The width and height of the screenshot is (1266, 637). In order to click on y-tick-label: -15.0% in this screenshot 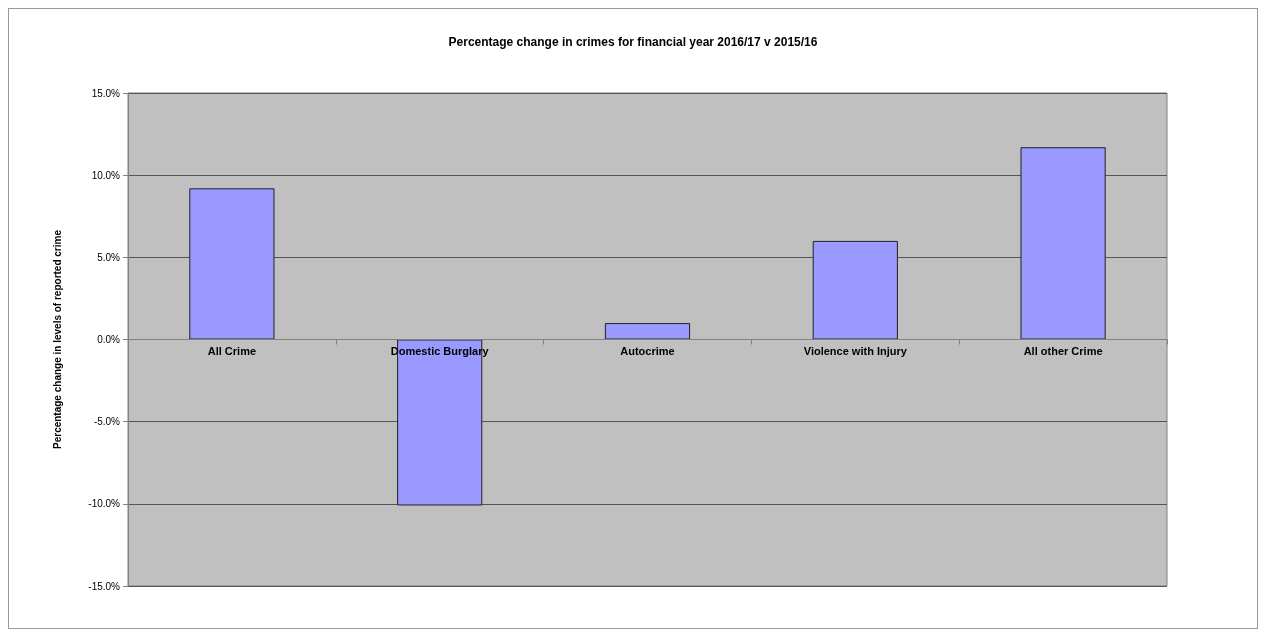, I will do `click(104, 586)`.